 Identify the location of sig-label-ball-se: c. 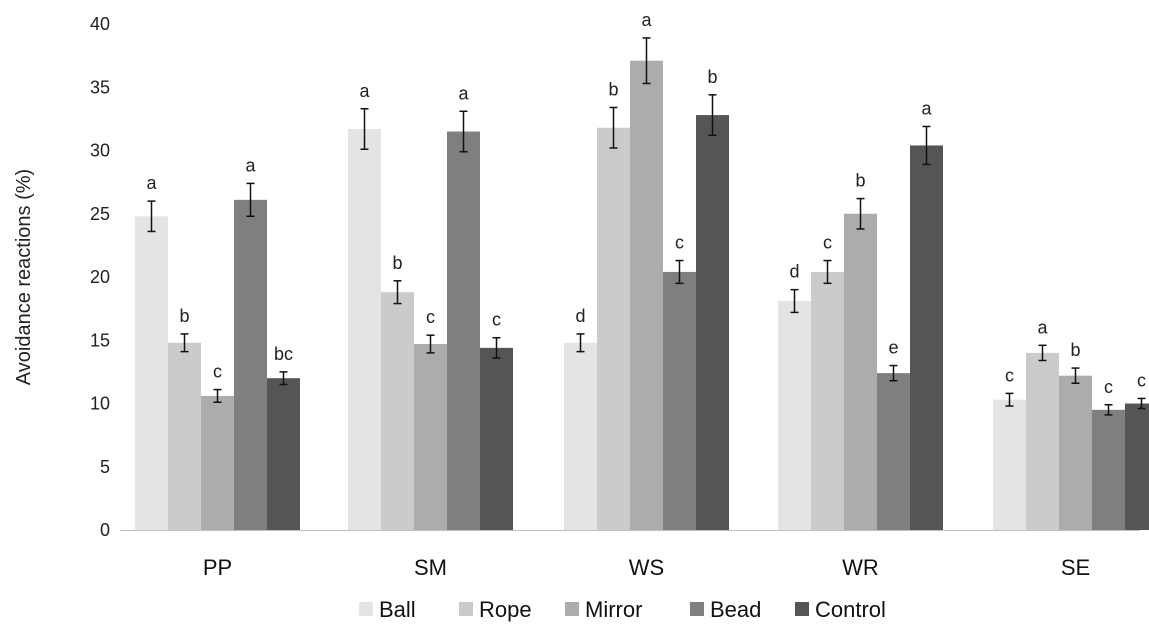
(1009, 375).